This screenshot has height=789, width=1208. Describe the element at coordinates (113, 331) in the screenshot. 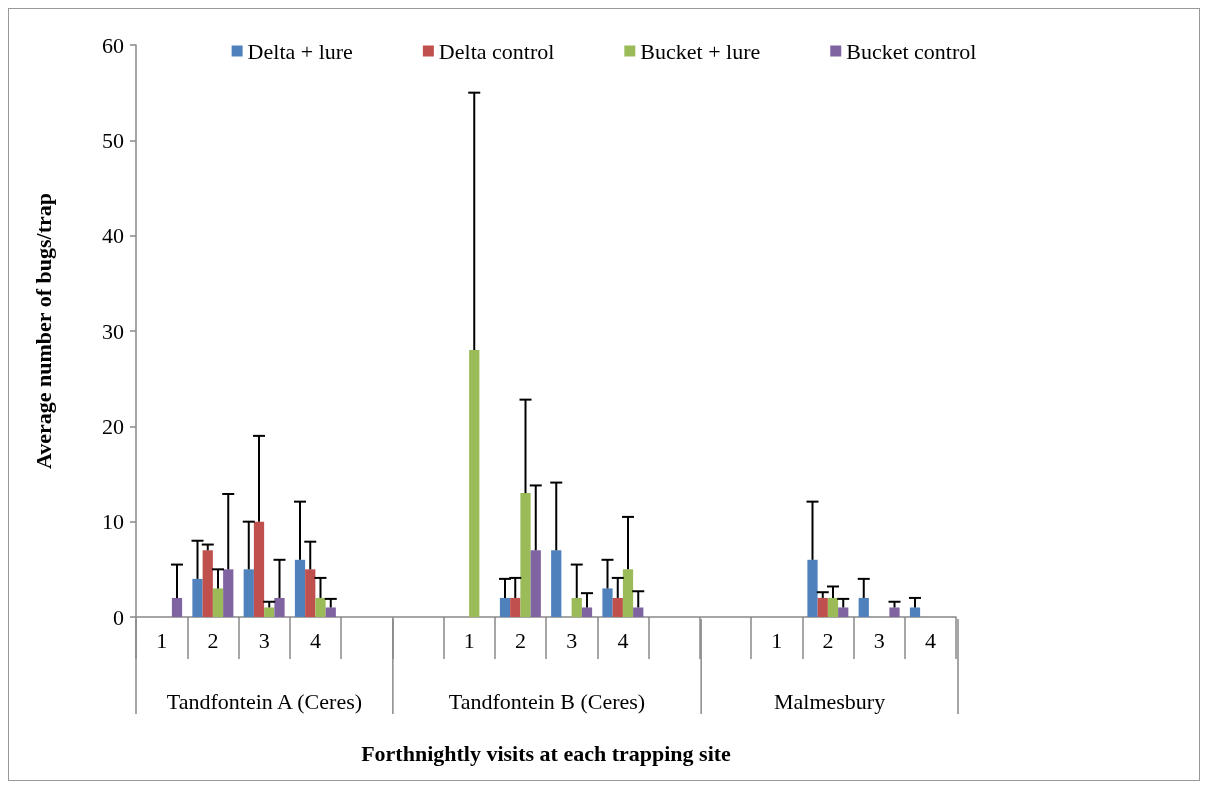

I see `y-tick-label: 30` at that location.